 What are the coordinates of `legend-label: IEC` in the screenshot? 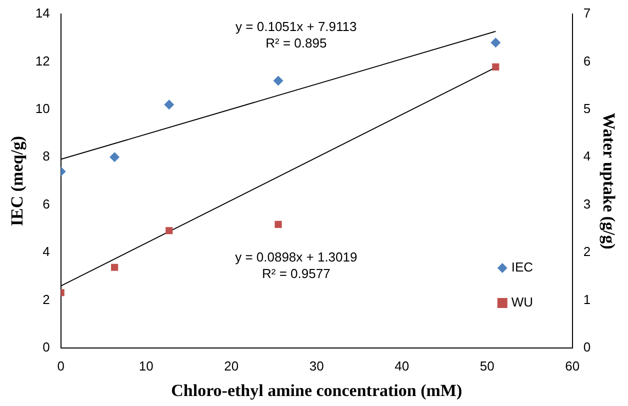 It's located at (522, 267).